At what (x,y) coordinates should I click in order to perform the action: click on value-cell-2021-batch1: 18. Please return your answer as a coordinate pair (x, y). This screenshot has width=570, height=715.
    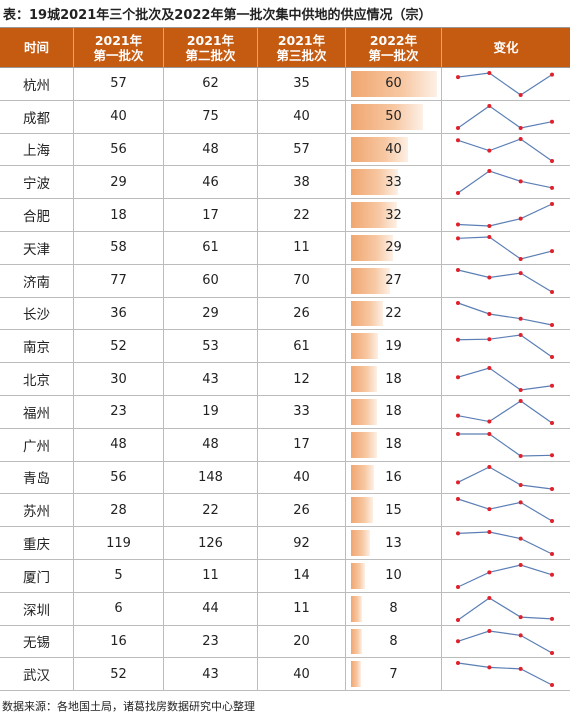
    Looking at the image, I should click on (119, 215).